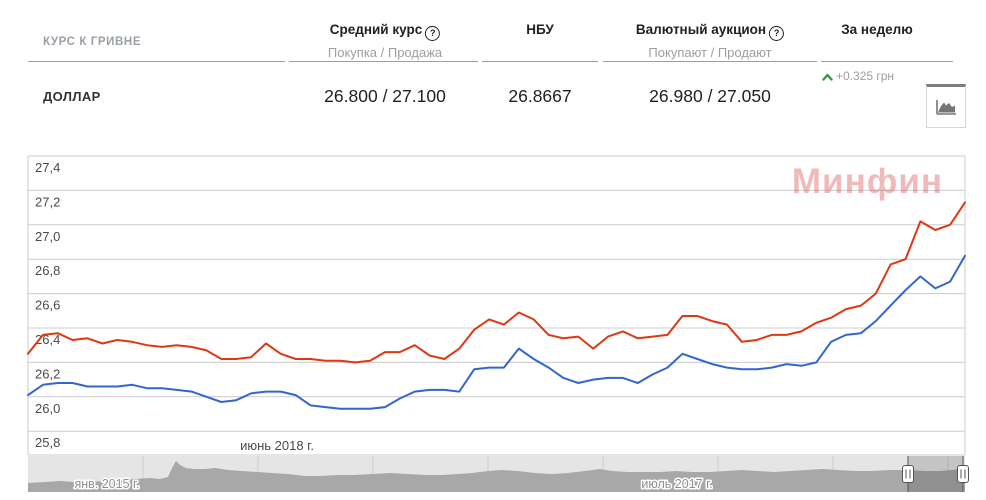  I want to click on y-axis-tick-label: 26,0, so click(47, 408).